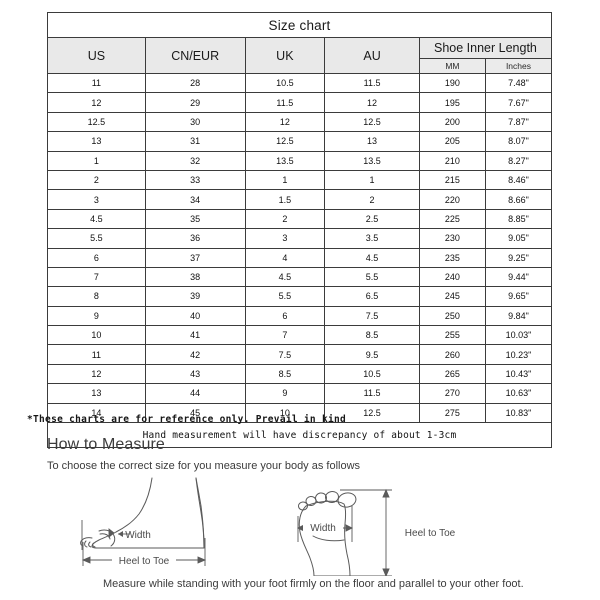  What do you see at coordinates (195, 257) in the screenshot?
I see `table-cell: 37` at bounding box center [195, 257].